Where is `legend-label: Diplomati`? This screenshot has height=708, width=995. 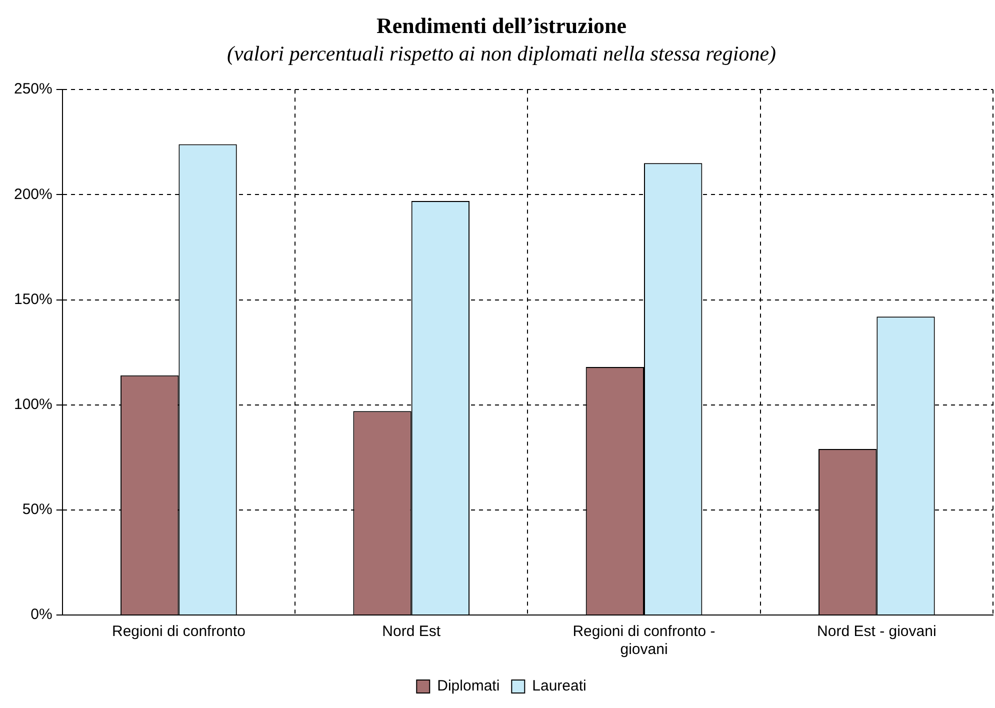 legend-label: Diplomati is located at coordinates (468, 686).